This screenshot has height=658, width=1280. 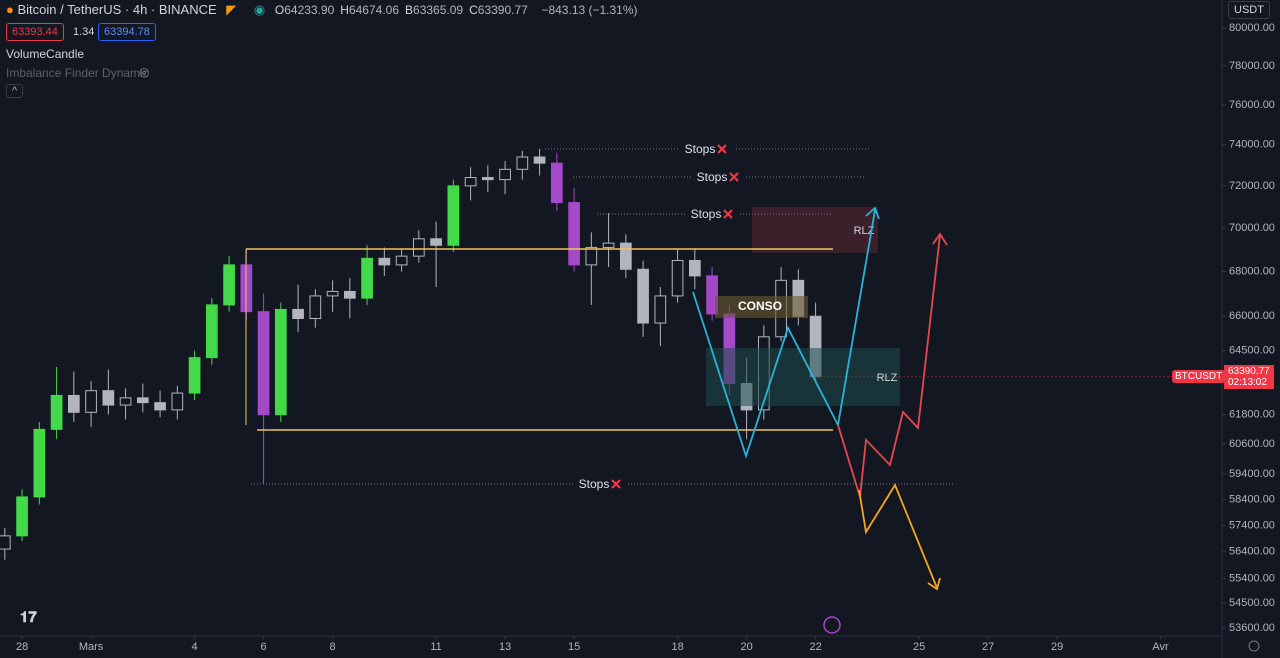 What do you see at coordinates (746, 647) in the screenshot?
I see `x-tick-label: 20` at bounding box center [746, 647].